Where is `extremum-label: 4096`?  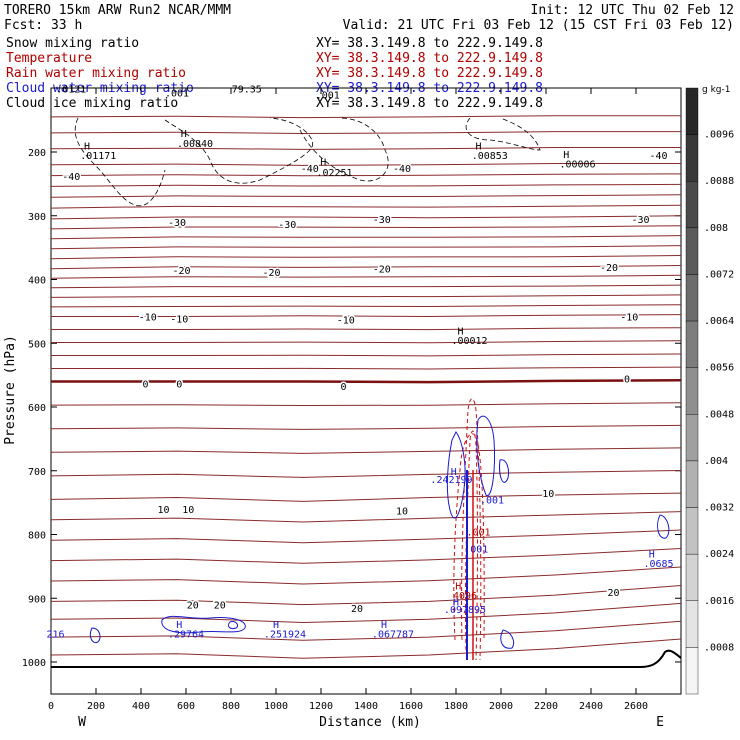
extremum-label: 4096 is located at coordinates (465, 596).